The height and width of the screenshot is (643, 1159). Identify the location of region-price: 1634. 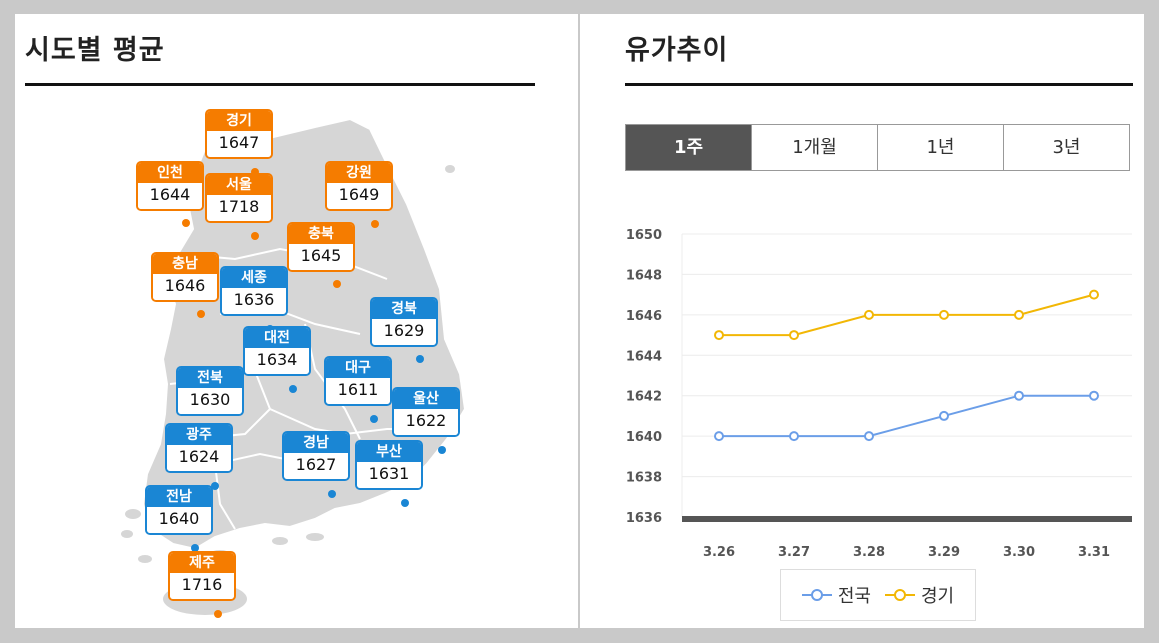
(277, 361).